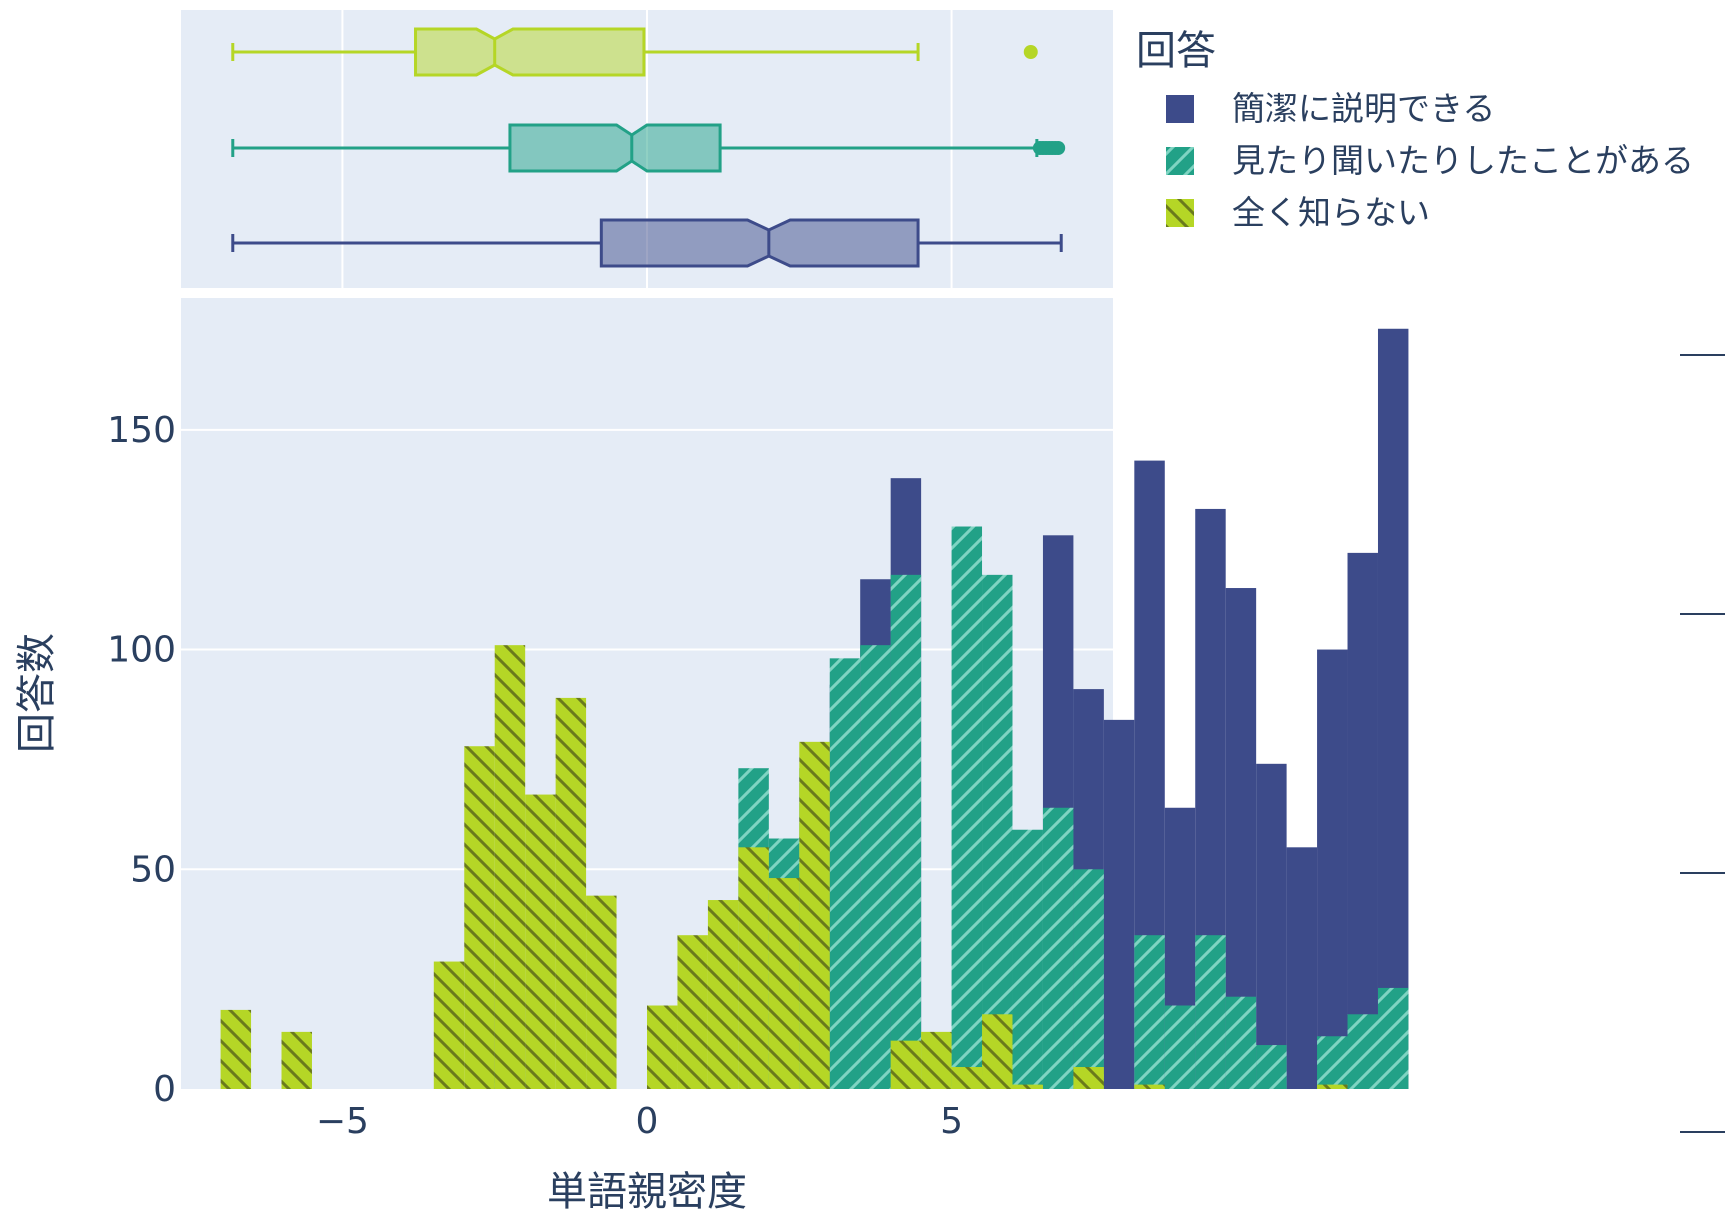 The image size is (1725, 1213). What do you see at coordinates (1180, 213) in the screenshot?
I see `legend-swatch-unknown` at bounding box center [1180, 213].